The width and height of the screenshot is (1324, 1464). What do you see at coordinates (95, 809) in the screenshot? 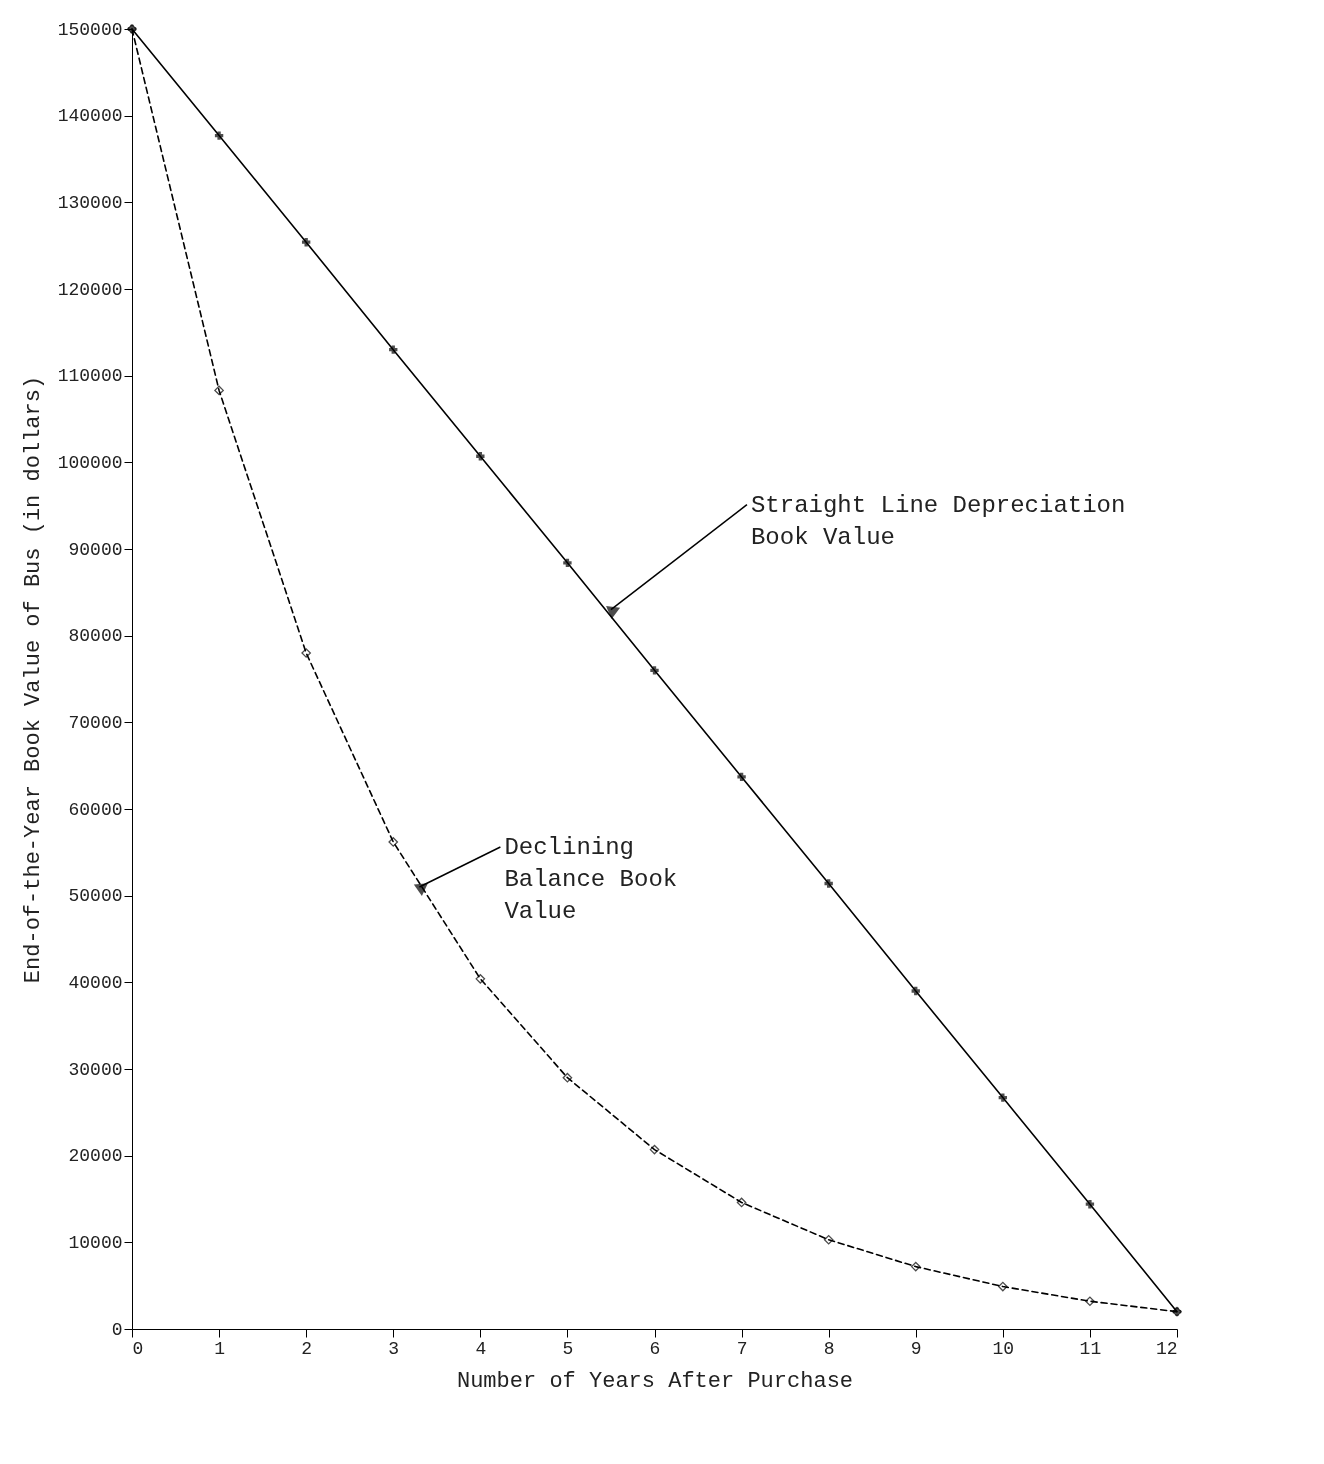
I see `y-tick-label: 60000` at bounding box center [95, 809].